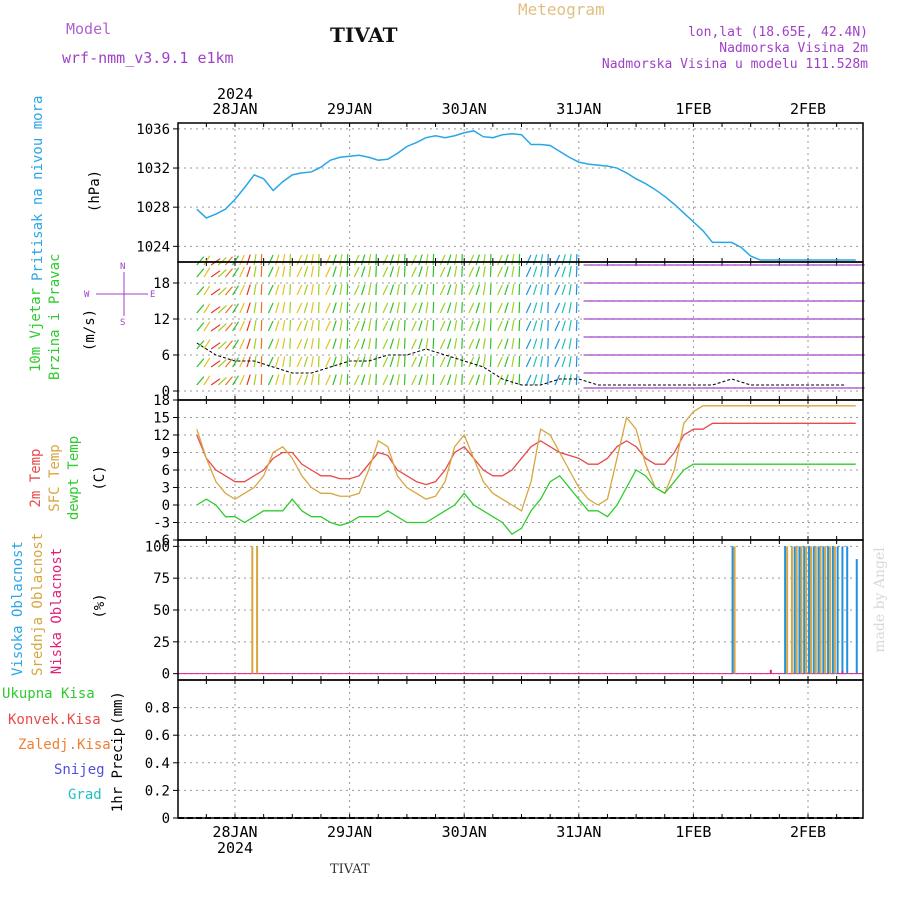 The image size is (900, 900). Describe the element at coordinates (157, 791) in the screenshot. I see `y-tick-label: 0.2` at that location.